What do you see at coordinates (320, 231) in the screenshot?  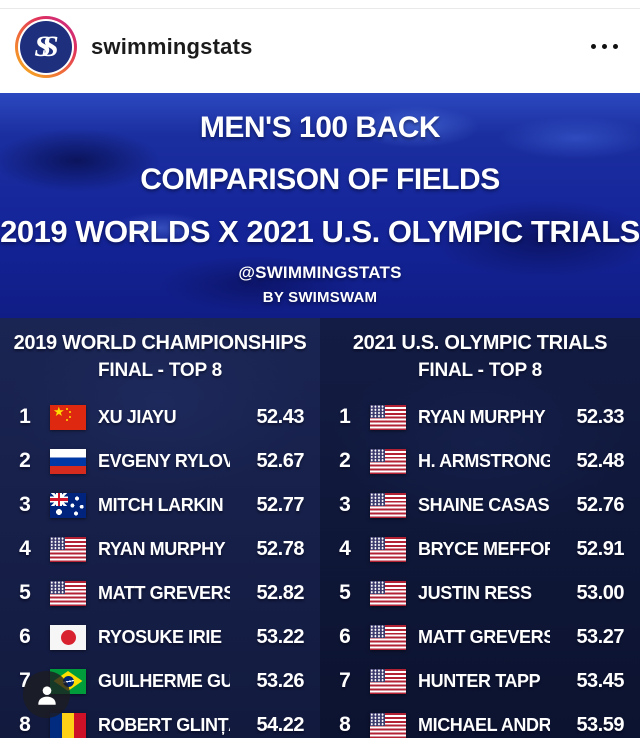 I see `poster-title-line3: 2019 WORLDS X 2021 U.S. OLYMPIC TRIALS` at bounding box center [320, 231].